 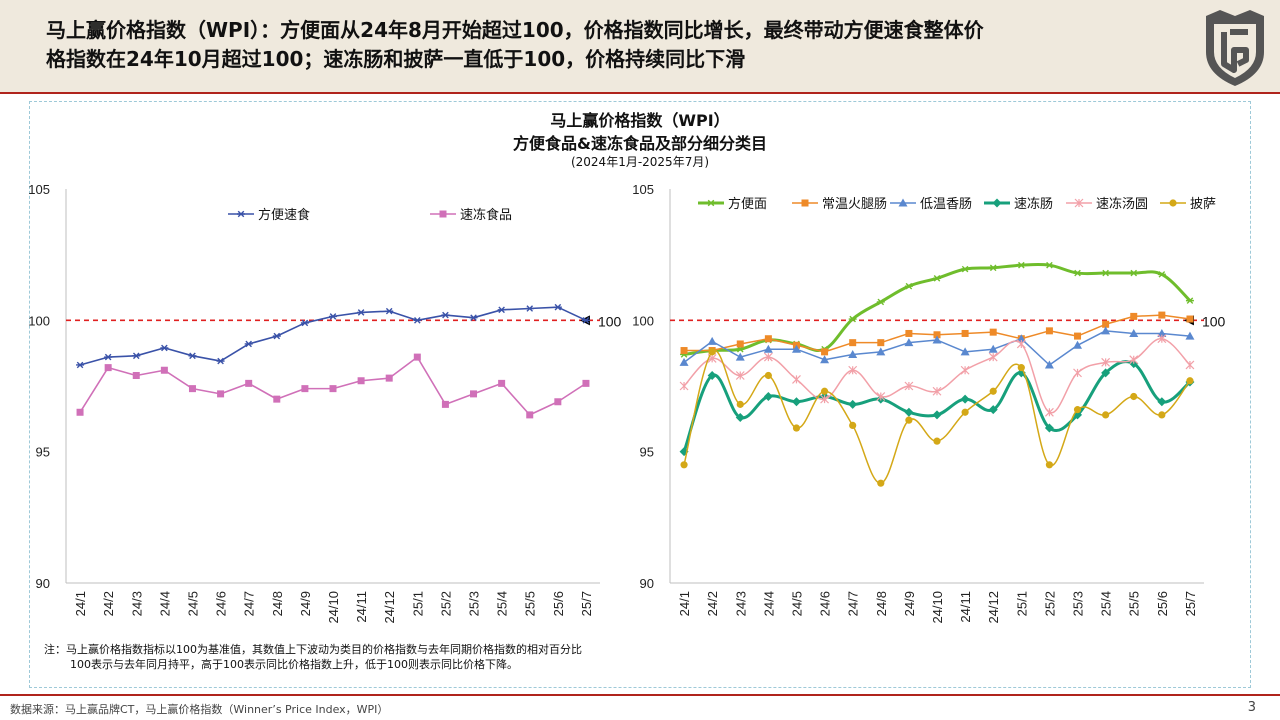 What do you see at coordinates (333, 336) in the screenshot?
I see `series-方便速食` at bounding box center [333, 336].